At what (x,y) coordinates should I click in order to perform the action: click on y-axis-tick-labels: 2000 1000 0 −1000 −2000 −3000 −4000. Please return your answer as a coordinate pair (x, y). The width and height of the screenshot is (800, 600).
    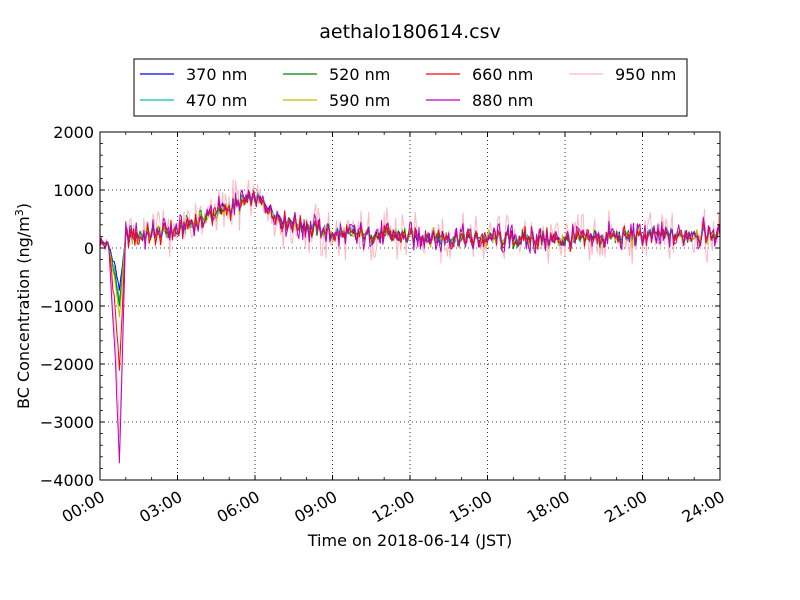
    Looking at the image, I should click on (67, 306).